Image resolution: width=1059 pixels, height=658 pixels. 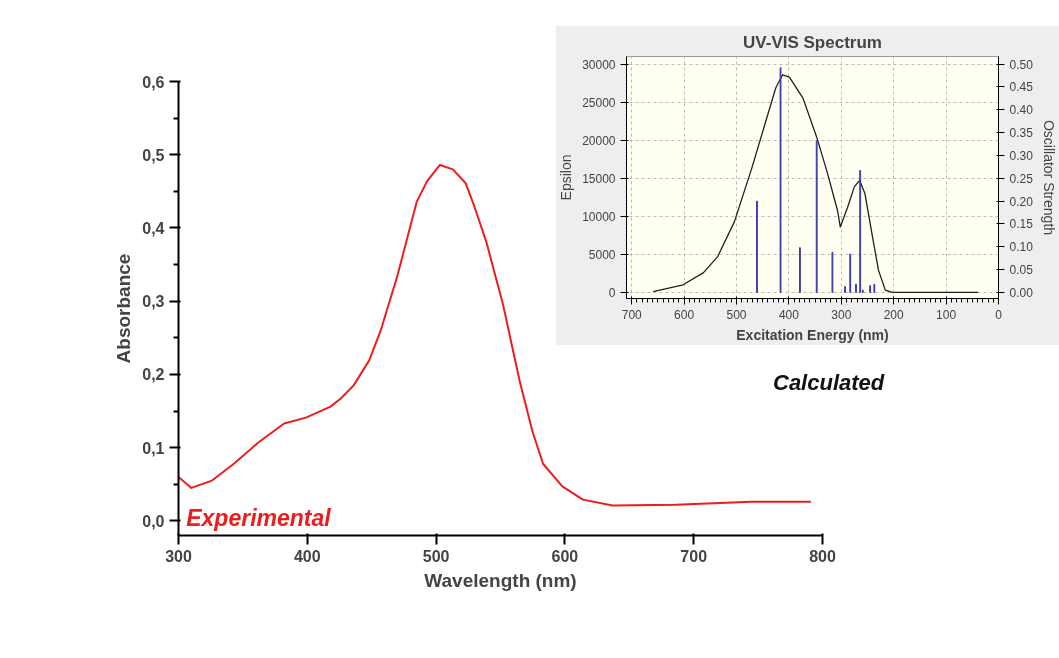 I want to click on line-series, so click(x=815, y=184).